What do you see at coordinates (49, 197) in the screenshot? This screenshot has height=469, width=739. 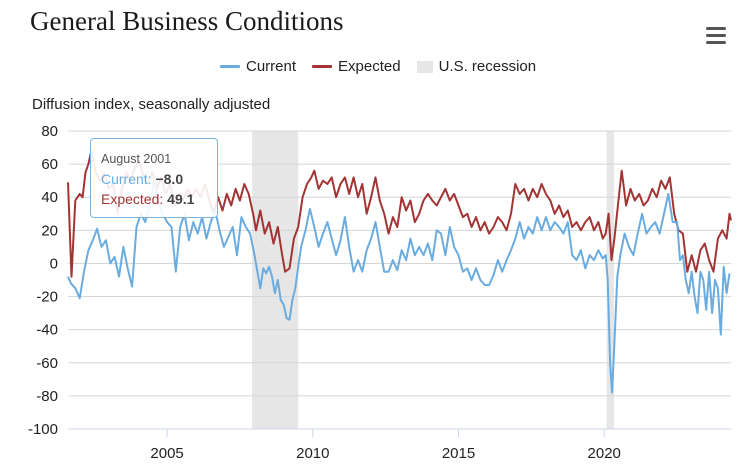 I see `y-tick-label: 40` at bounding box center [49, 197].